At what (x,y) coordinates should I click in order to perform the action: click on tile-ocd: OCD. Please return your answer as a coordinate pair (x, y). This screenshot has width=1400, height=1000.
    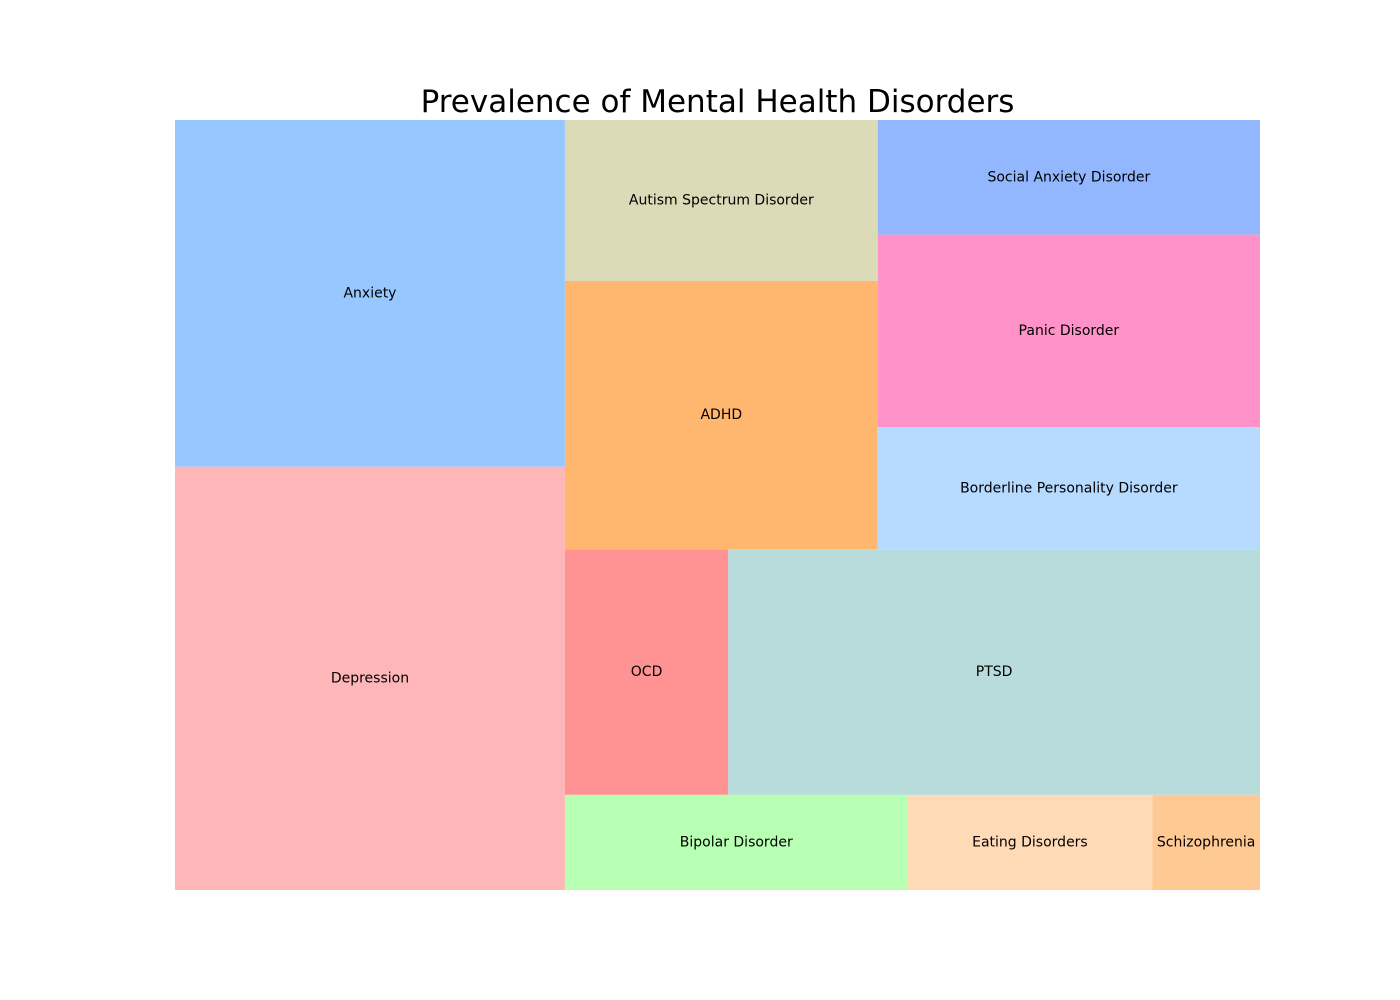
    Looking at the image, I should click on (646, 672).